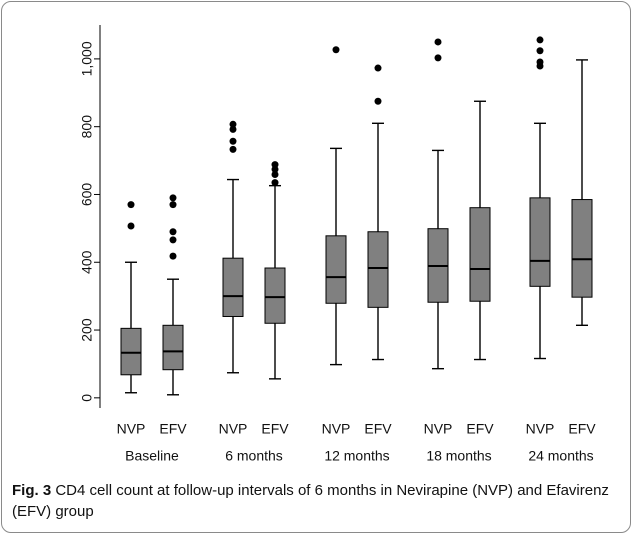 The height and width of the screenshot is (536, 634). Describe the element at coordinates (87, 127) in the screenshot. I see `y-tick-label: 800` at that location.